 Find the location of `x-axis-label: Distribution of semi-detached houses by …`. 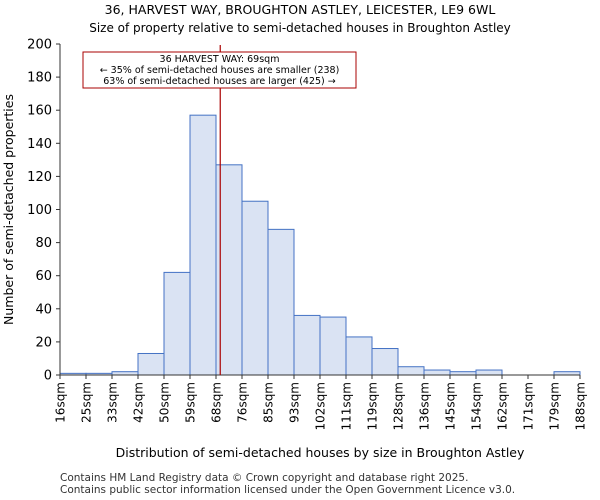

x-axis-label: Distribution of semi-detached houses by … is located at coordinates (320, 452).